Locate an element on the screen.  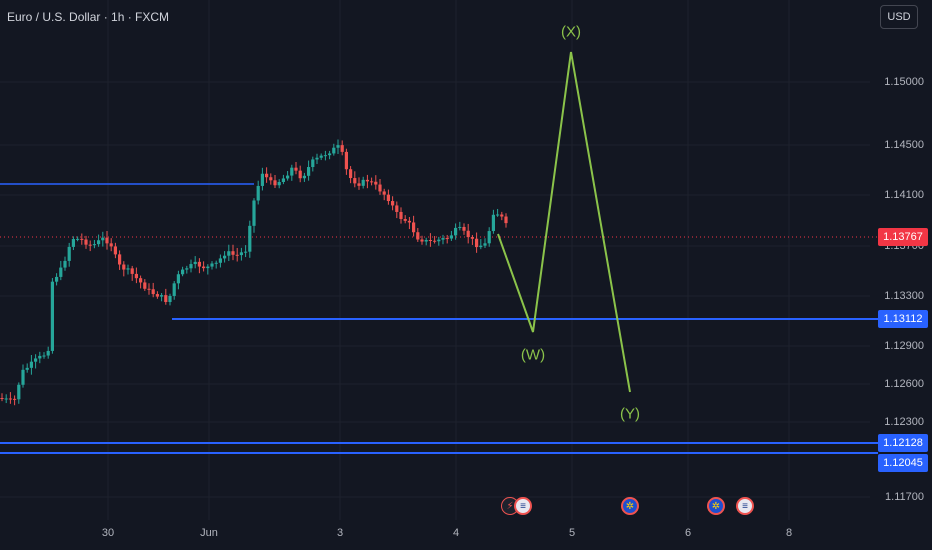
level-price-badge: 1.12128 is located at coordinates (903, 443).